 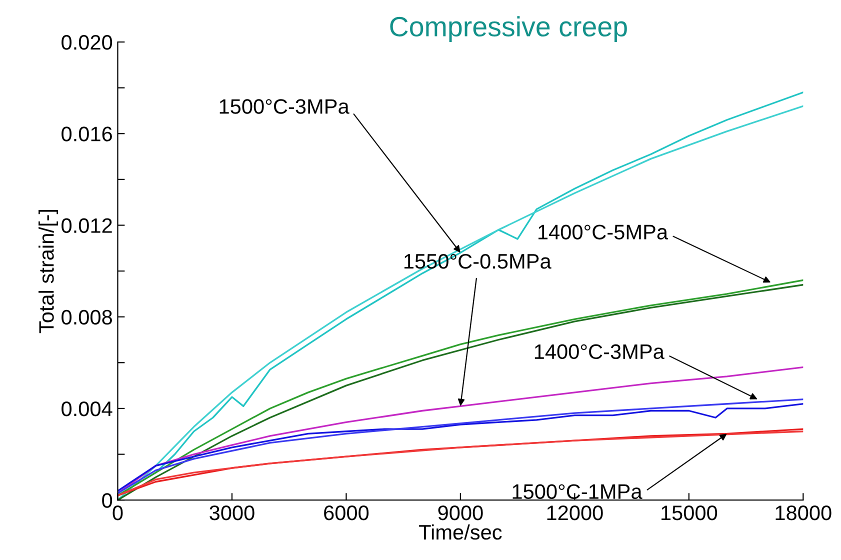 What do you see at coordinates (575, 512) in the screenshot?
I see `x-tick-label: 12000` at bounding box center [575, 512].